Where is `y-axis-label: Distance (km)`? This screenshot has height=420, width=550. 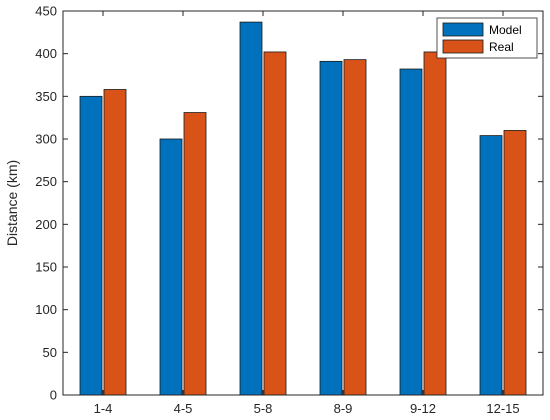 y-axis-label: Distance (km) is located at coordinates (12, 203).